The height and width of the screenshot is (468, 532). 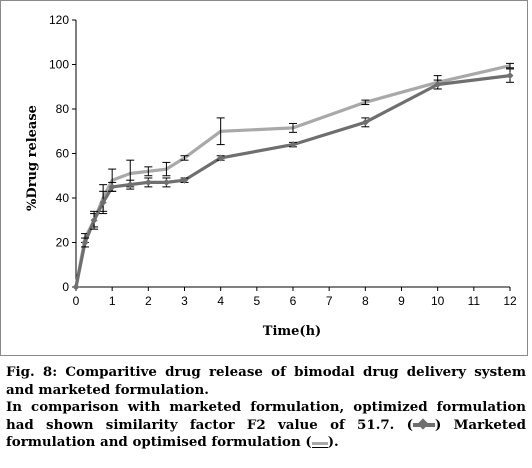 I want to click on x-axis-title: Time(h), so click(x=292, y=331).